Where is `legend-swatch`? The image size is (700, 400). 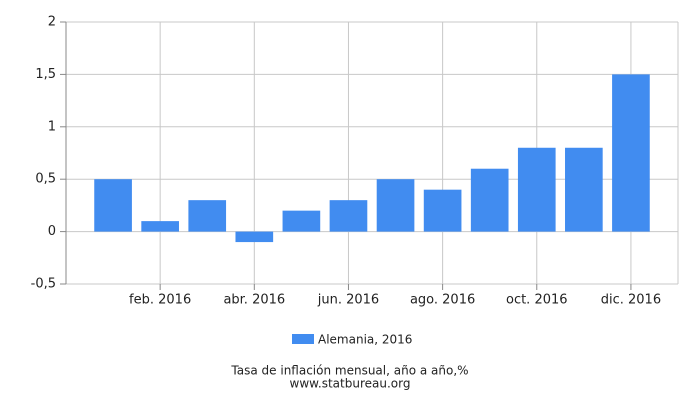
legend-swatch is located at coordinates (303, 339).